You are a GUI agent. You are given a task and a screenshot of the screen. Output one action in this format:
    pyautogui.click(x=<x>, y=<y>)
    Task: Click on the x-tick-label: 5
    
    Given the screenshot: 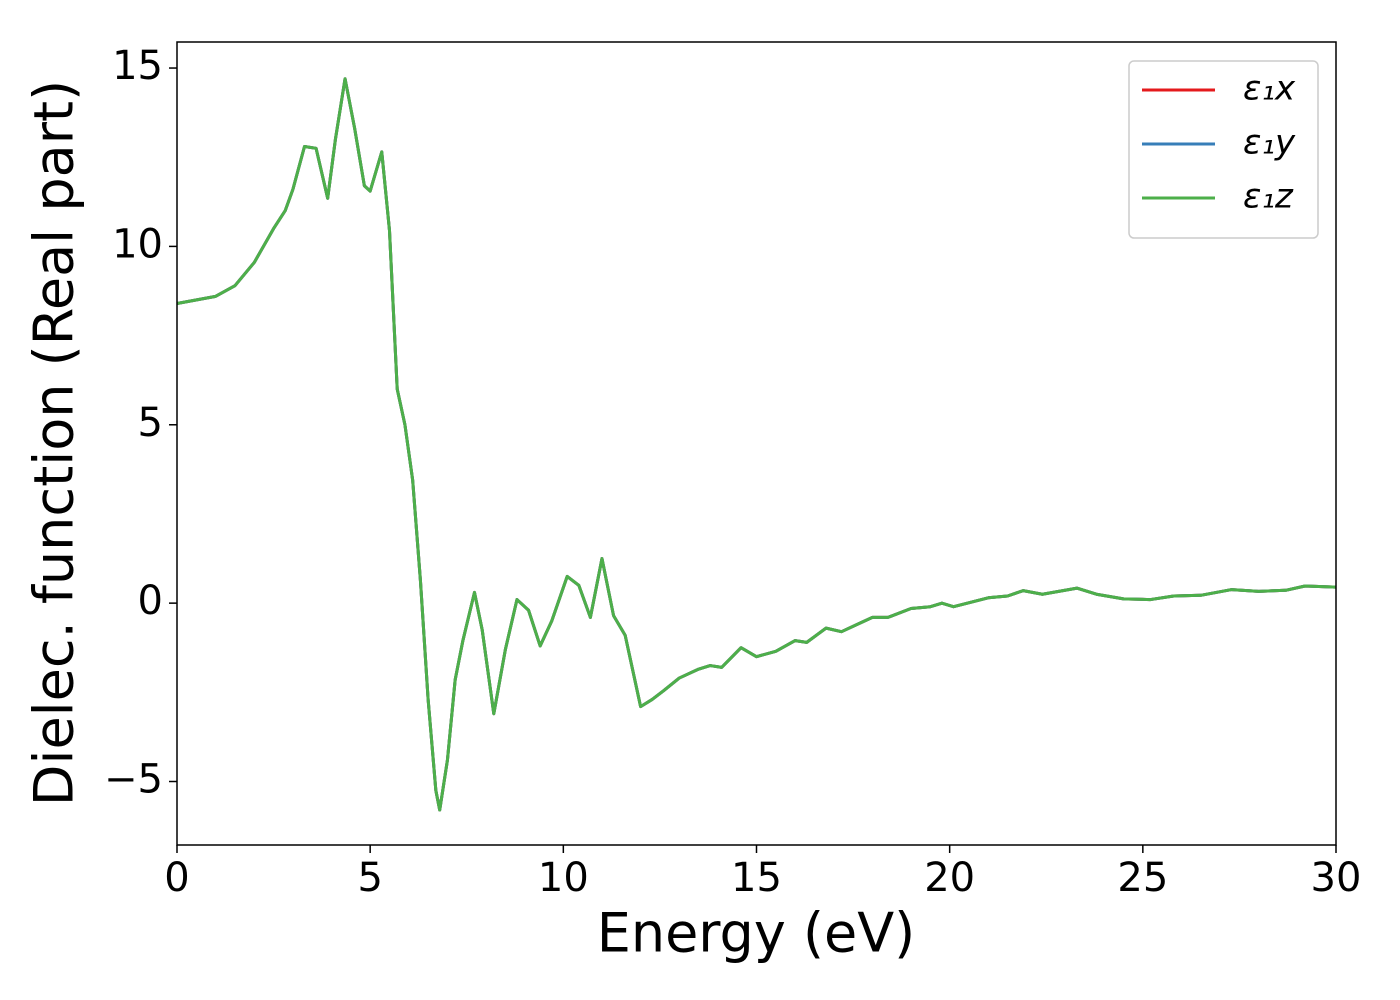 What is the action you would take?
    pyautogui.click(x=369, y=878)
    